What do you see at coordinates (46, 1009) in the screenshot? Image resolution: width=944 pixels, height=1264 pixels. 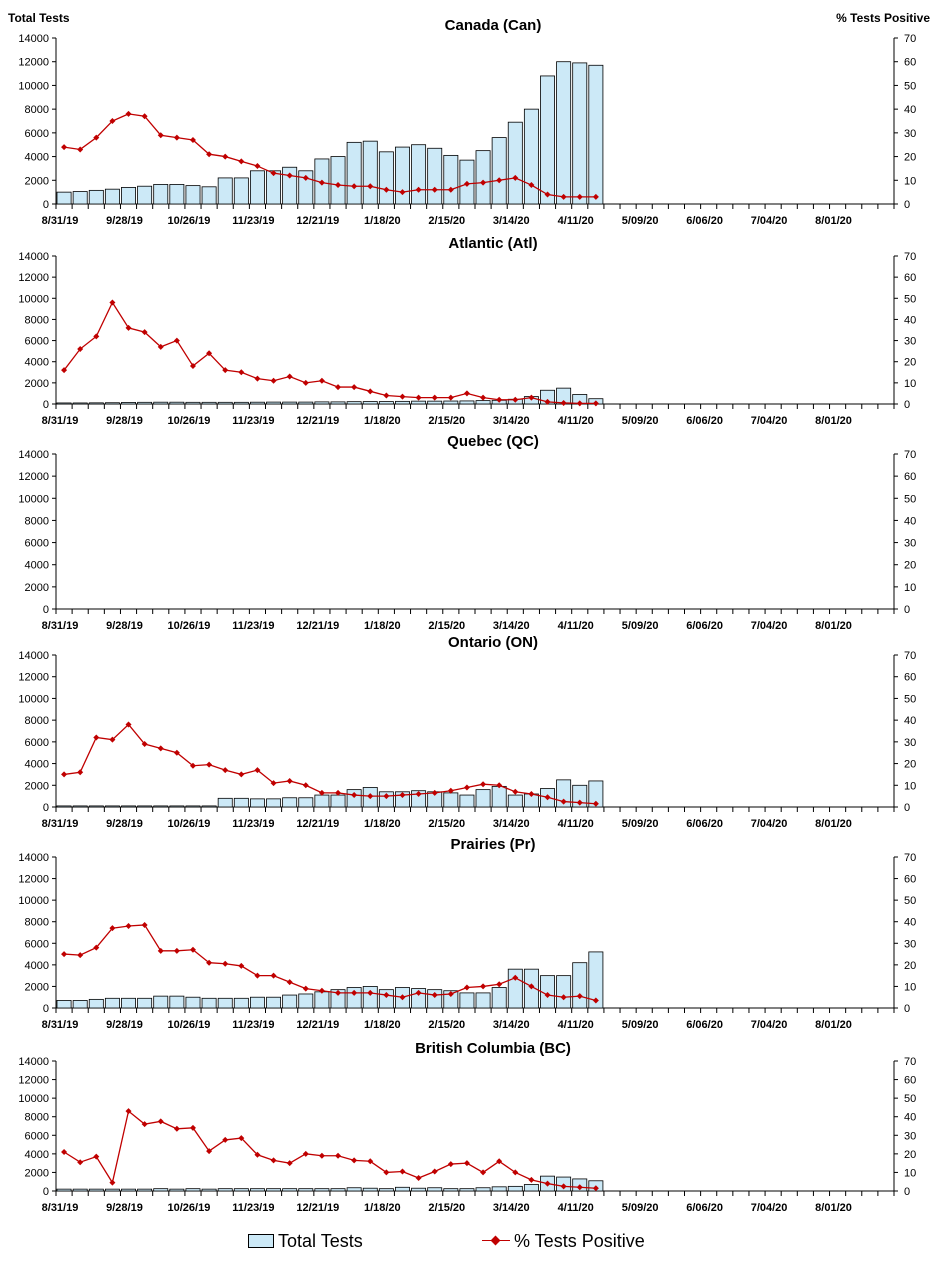 I see `y-left-tick-label: 0` at bounding box center [46, 1009].